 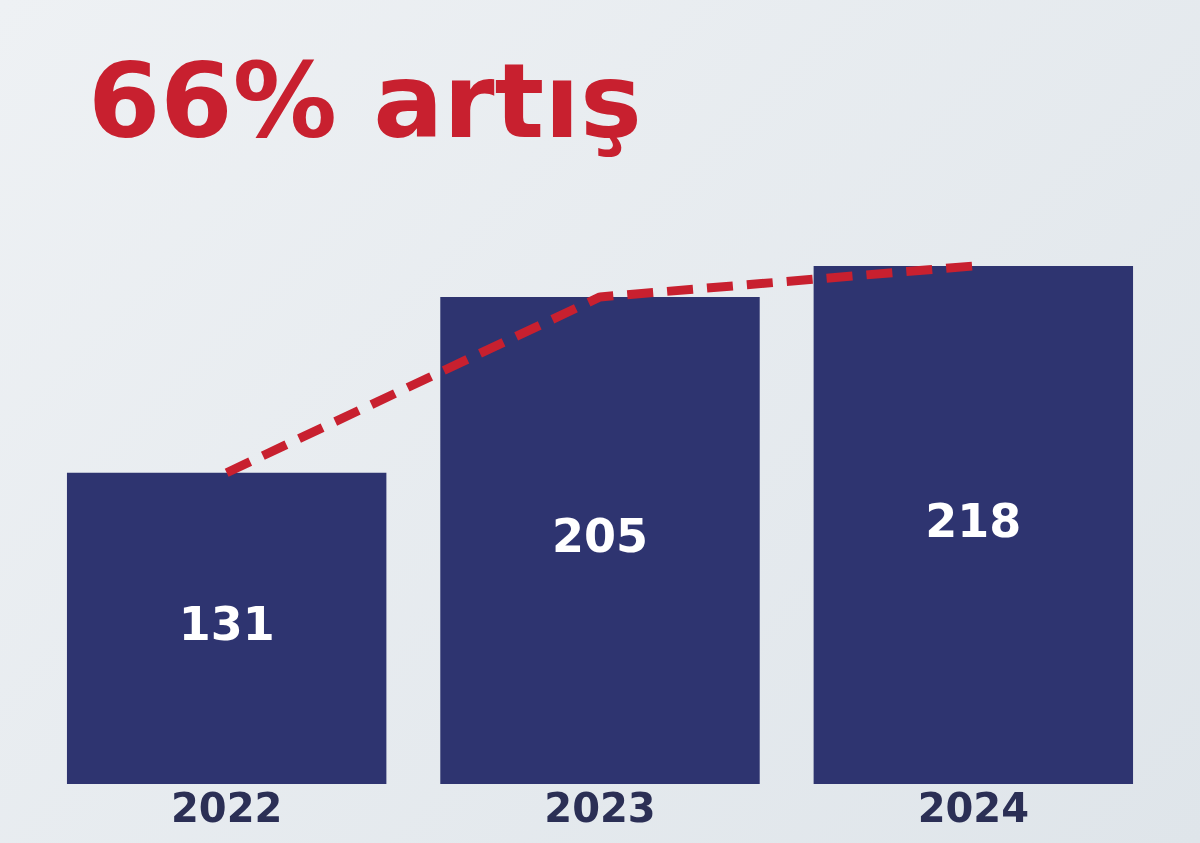 What do you see at coordinates (973, 808) in the screenshot?
I see `x-tick-label: 2024` at bounding box center [973, 808].